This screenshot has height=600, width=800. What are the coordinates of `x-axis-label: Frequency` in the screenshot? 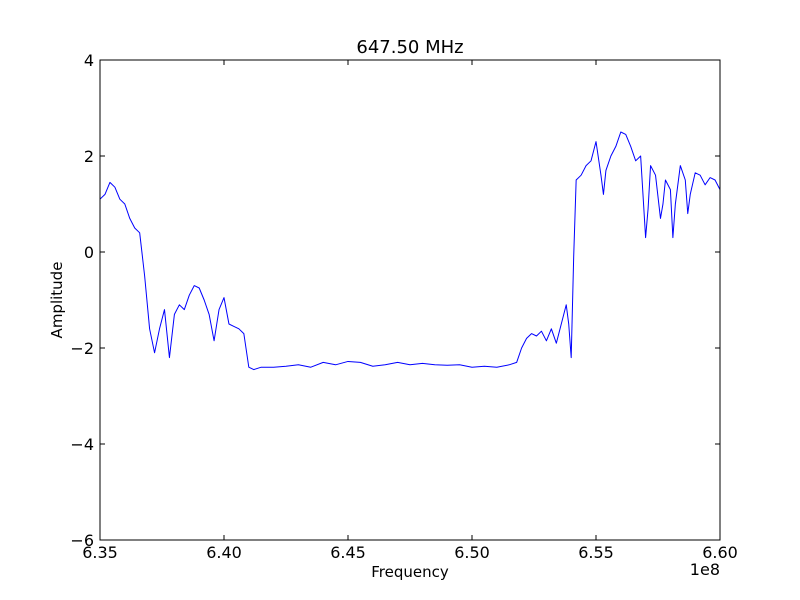 It's located at (410, 572).